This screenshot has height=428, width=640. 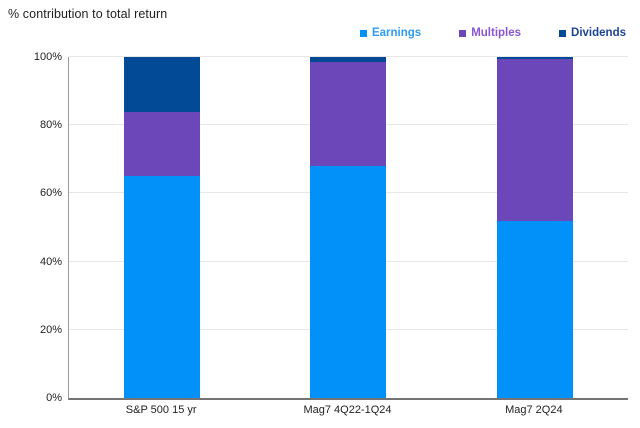 What do you see at coordinates (50, 329) in the screenshot?
I see `y-axis-tick-label: 20%` at bounding box center [50, 329].